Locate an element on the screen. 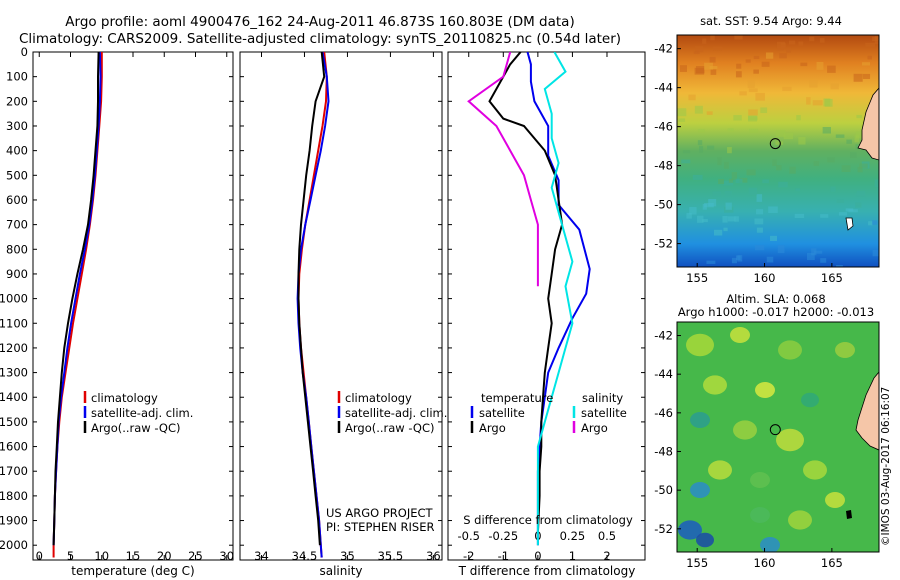 This screenshot has width=900, height=580. salinity-x-tick-label: 34 is located at coordinates (261, 556).